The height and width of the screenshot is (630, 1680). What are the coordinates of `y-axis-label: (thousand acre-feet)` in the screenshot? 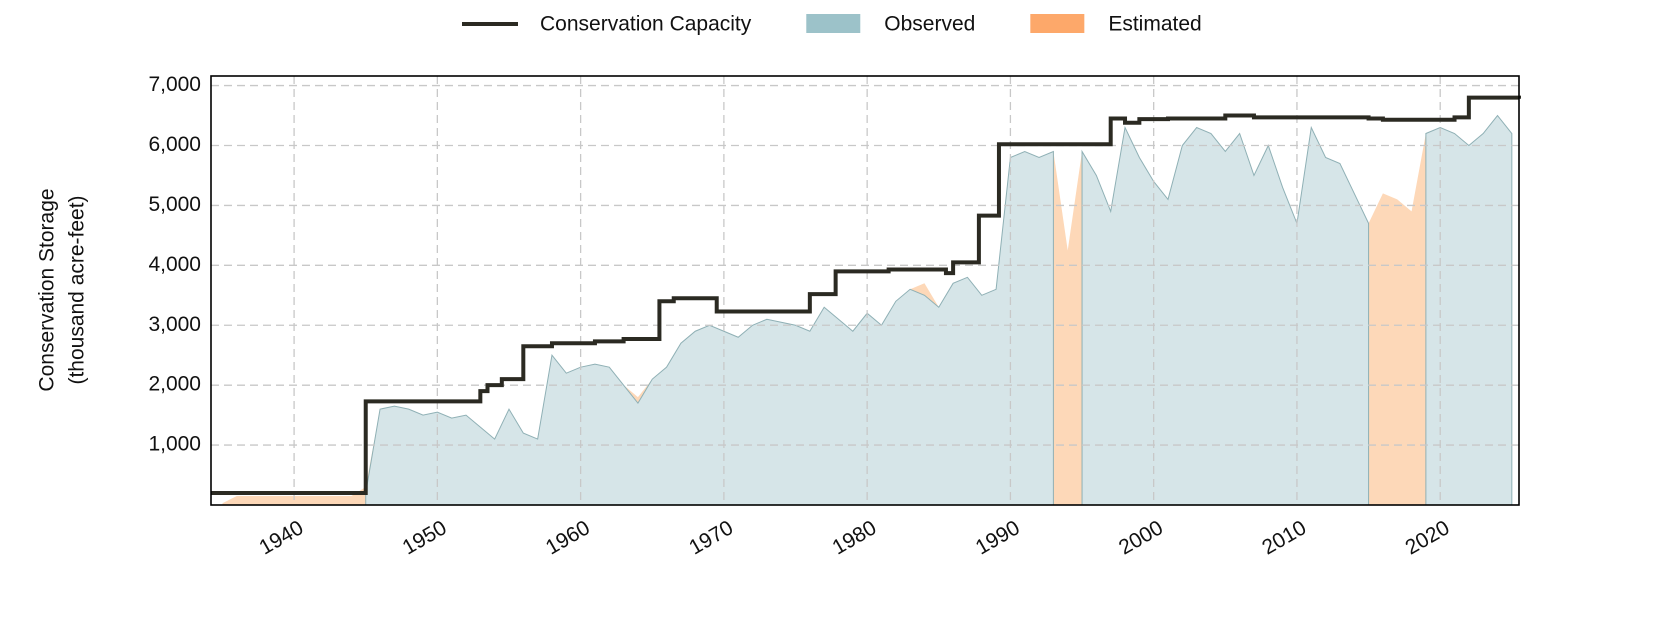 It's located at (77, 289).